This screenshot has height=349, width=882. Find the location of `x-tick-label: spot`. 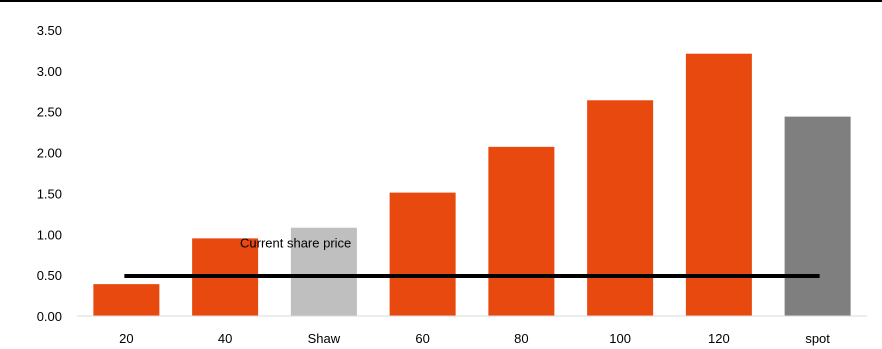

x-tick-label: spot is located at coordinates (817, 338).